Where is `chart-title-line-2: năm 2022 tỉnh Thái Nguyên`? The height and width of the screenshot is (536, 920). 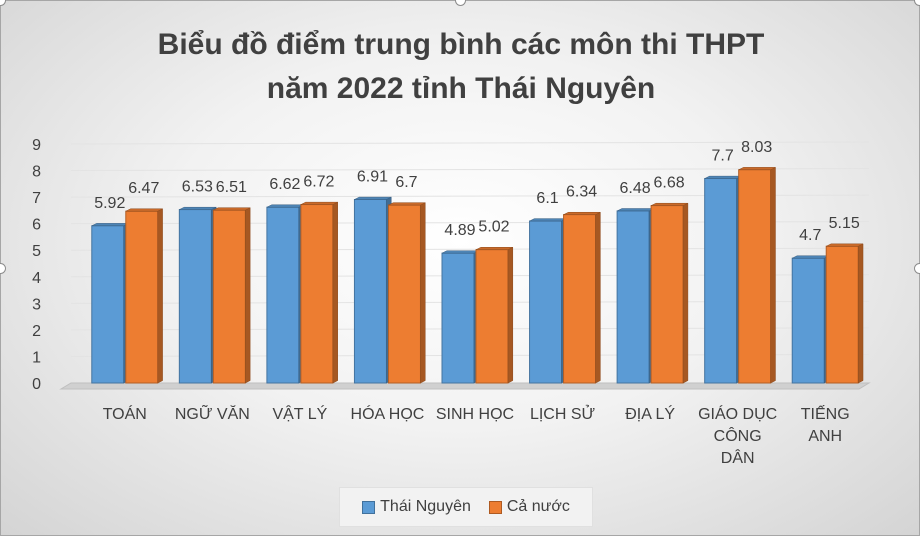
chart-title-line-2: năm 2022 tỉnh Thái Nguyên is located at coordinates (461, 88).